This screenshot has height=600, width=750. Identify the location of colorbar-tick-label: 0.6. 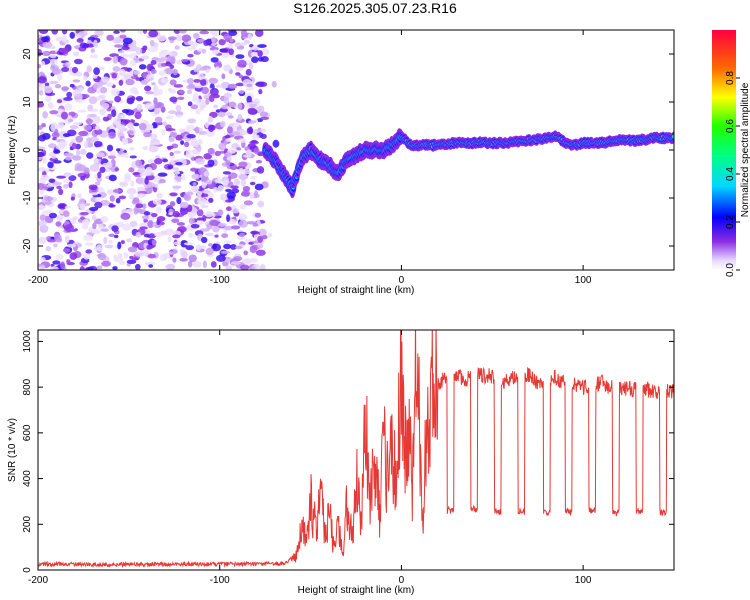
(730, 126).